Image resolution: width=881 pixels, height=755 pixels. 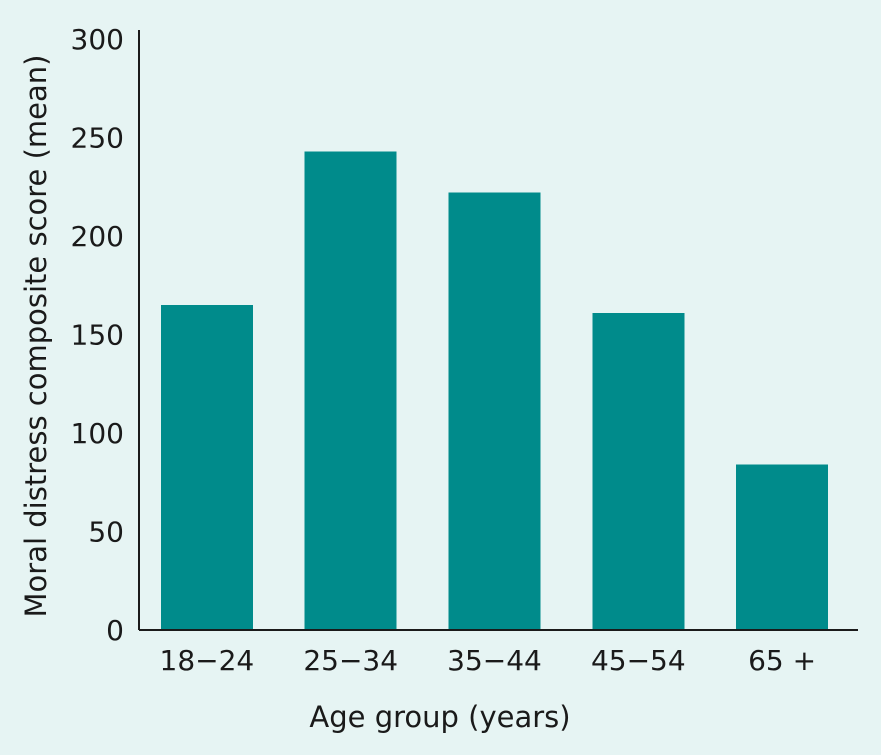 What do you see at coordinates (36, 336) in the screenshot?
I see `y-axis-title: Moral distress composite score (mean)` at bounding box center [36, 336].